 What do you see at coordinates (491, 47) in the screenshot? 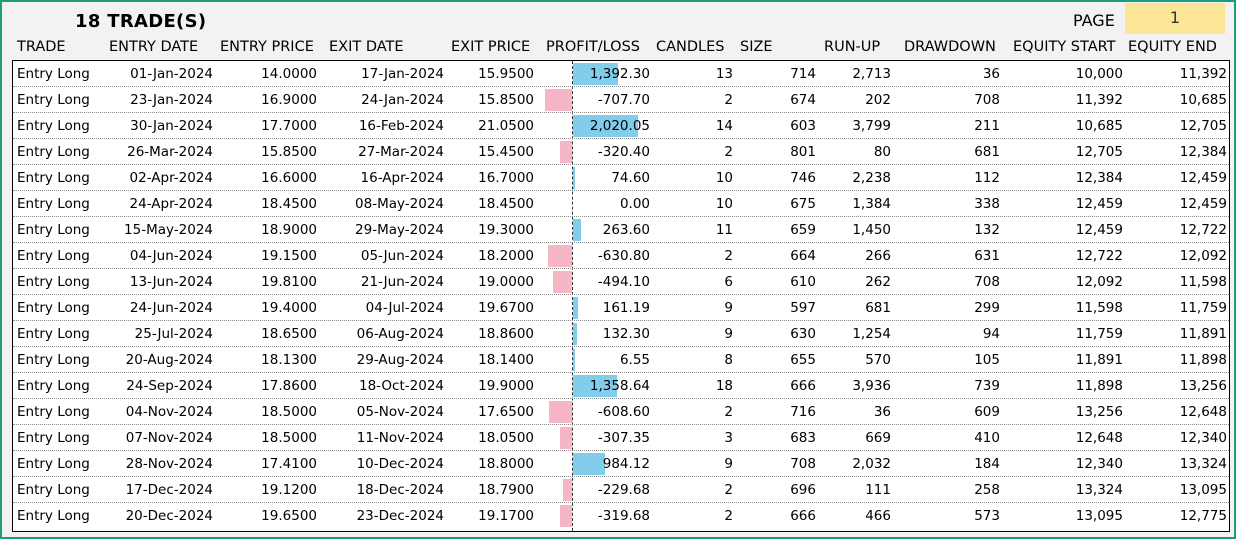
I see `col-header-exit-price: EXIT PRICE` at bounding box center [491, 47].